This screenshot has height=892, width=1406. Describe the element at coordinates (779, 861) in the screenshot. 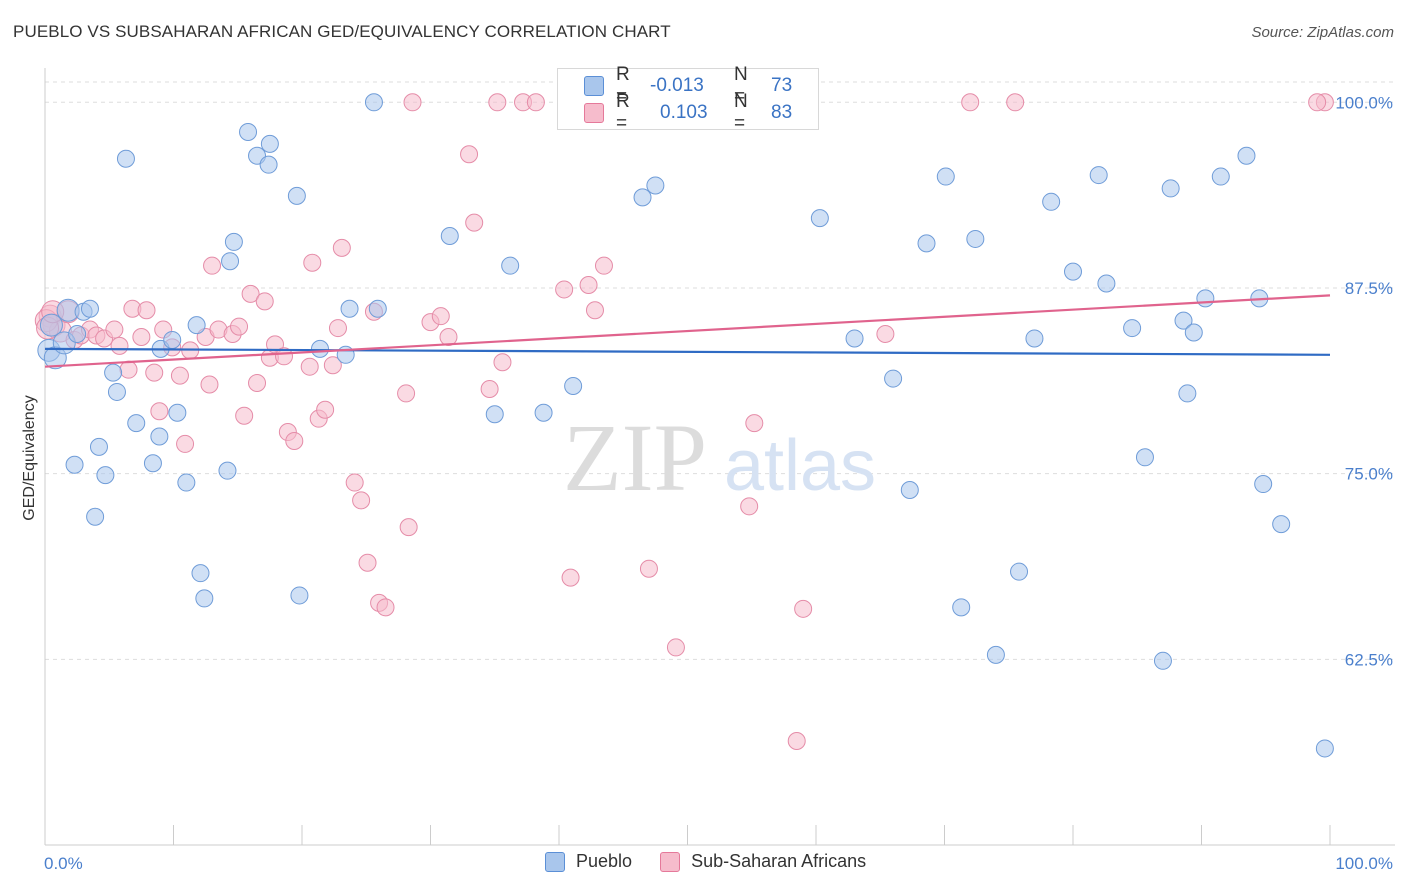

I see `legend-label-subsaharan: Sub-Saharan Africans` at that location.